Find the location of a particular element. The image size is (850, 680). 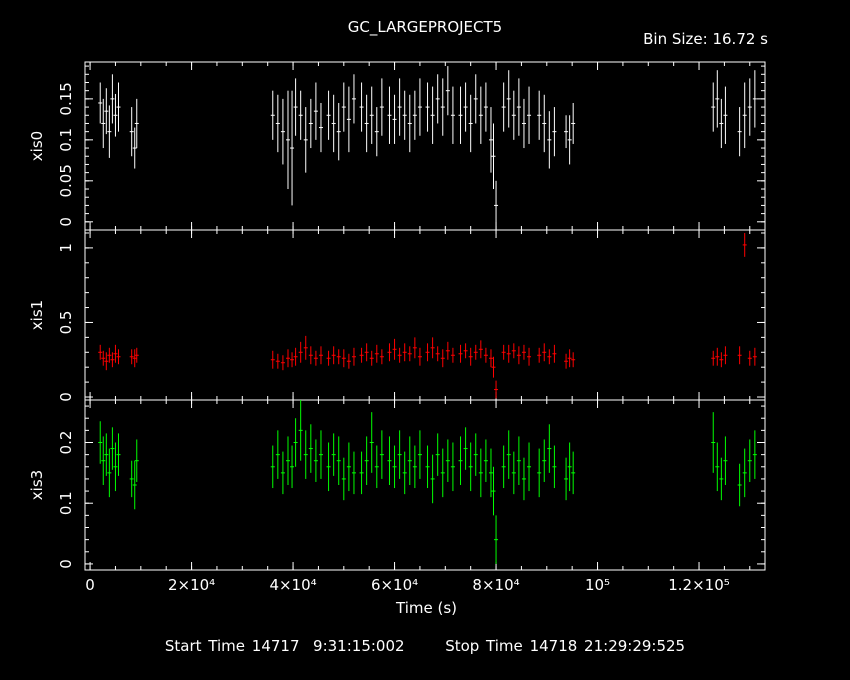

stop-time-value: 14718 21:29:29:525 is located at coordinates (607, 646).